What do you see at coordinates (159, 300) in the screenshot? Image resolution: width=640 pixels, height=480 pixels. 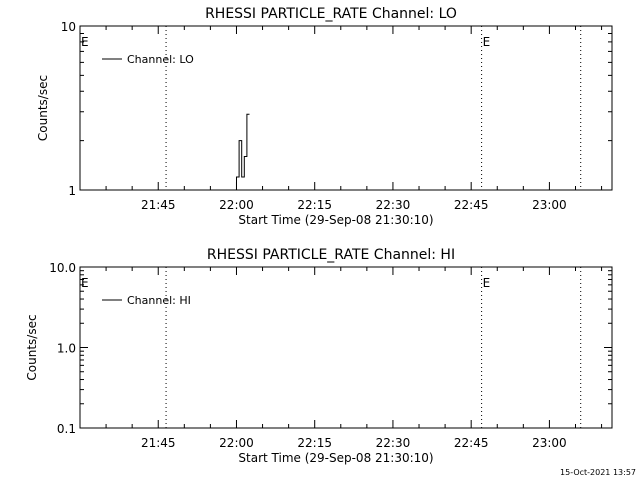 I see `legend-entry: Channel: HI` at bounding box center [159, 300].